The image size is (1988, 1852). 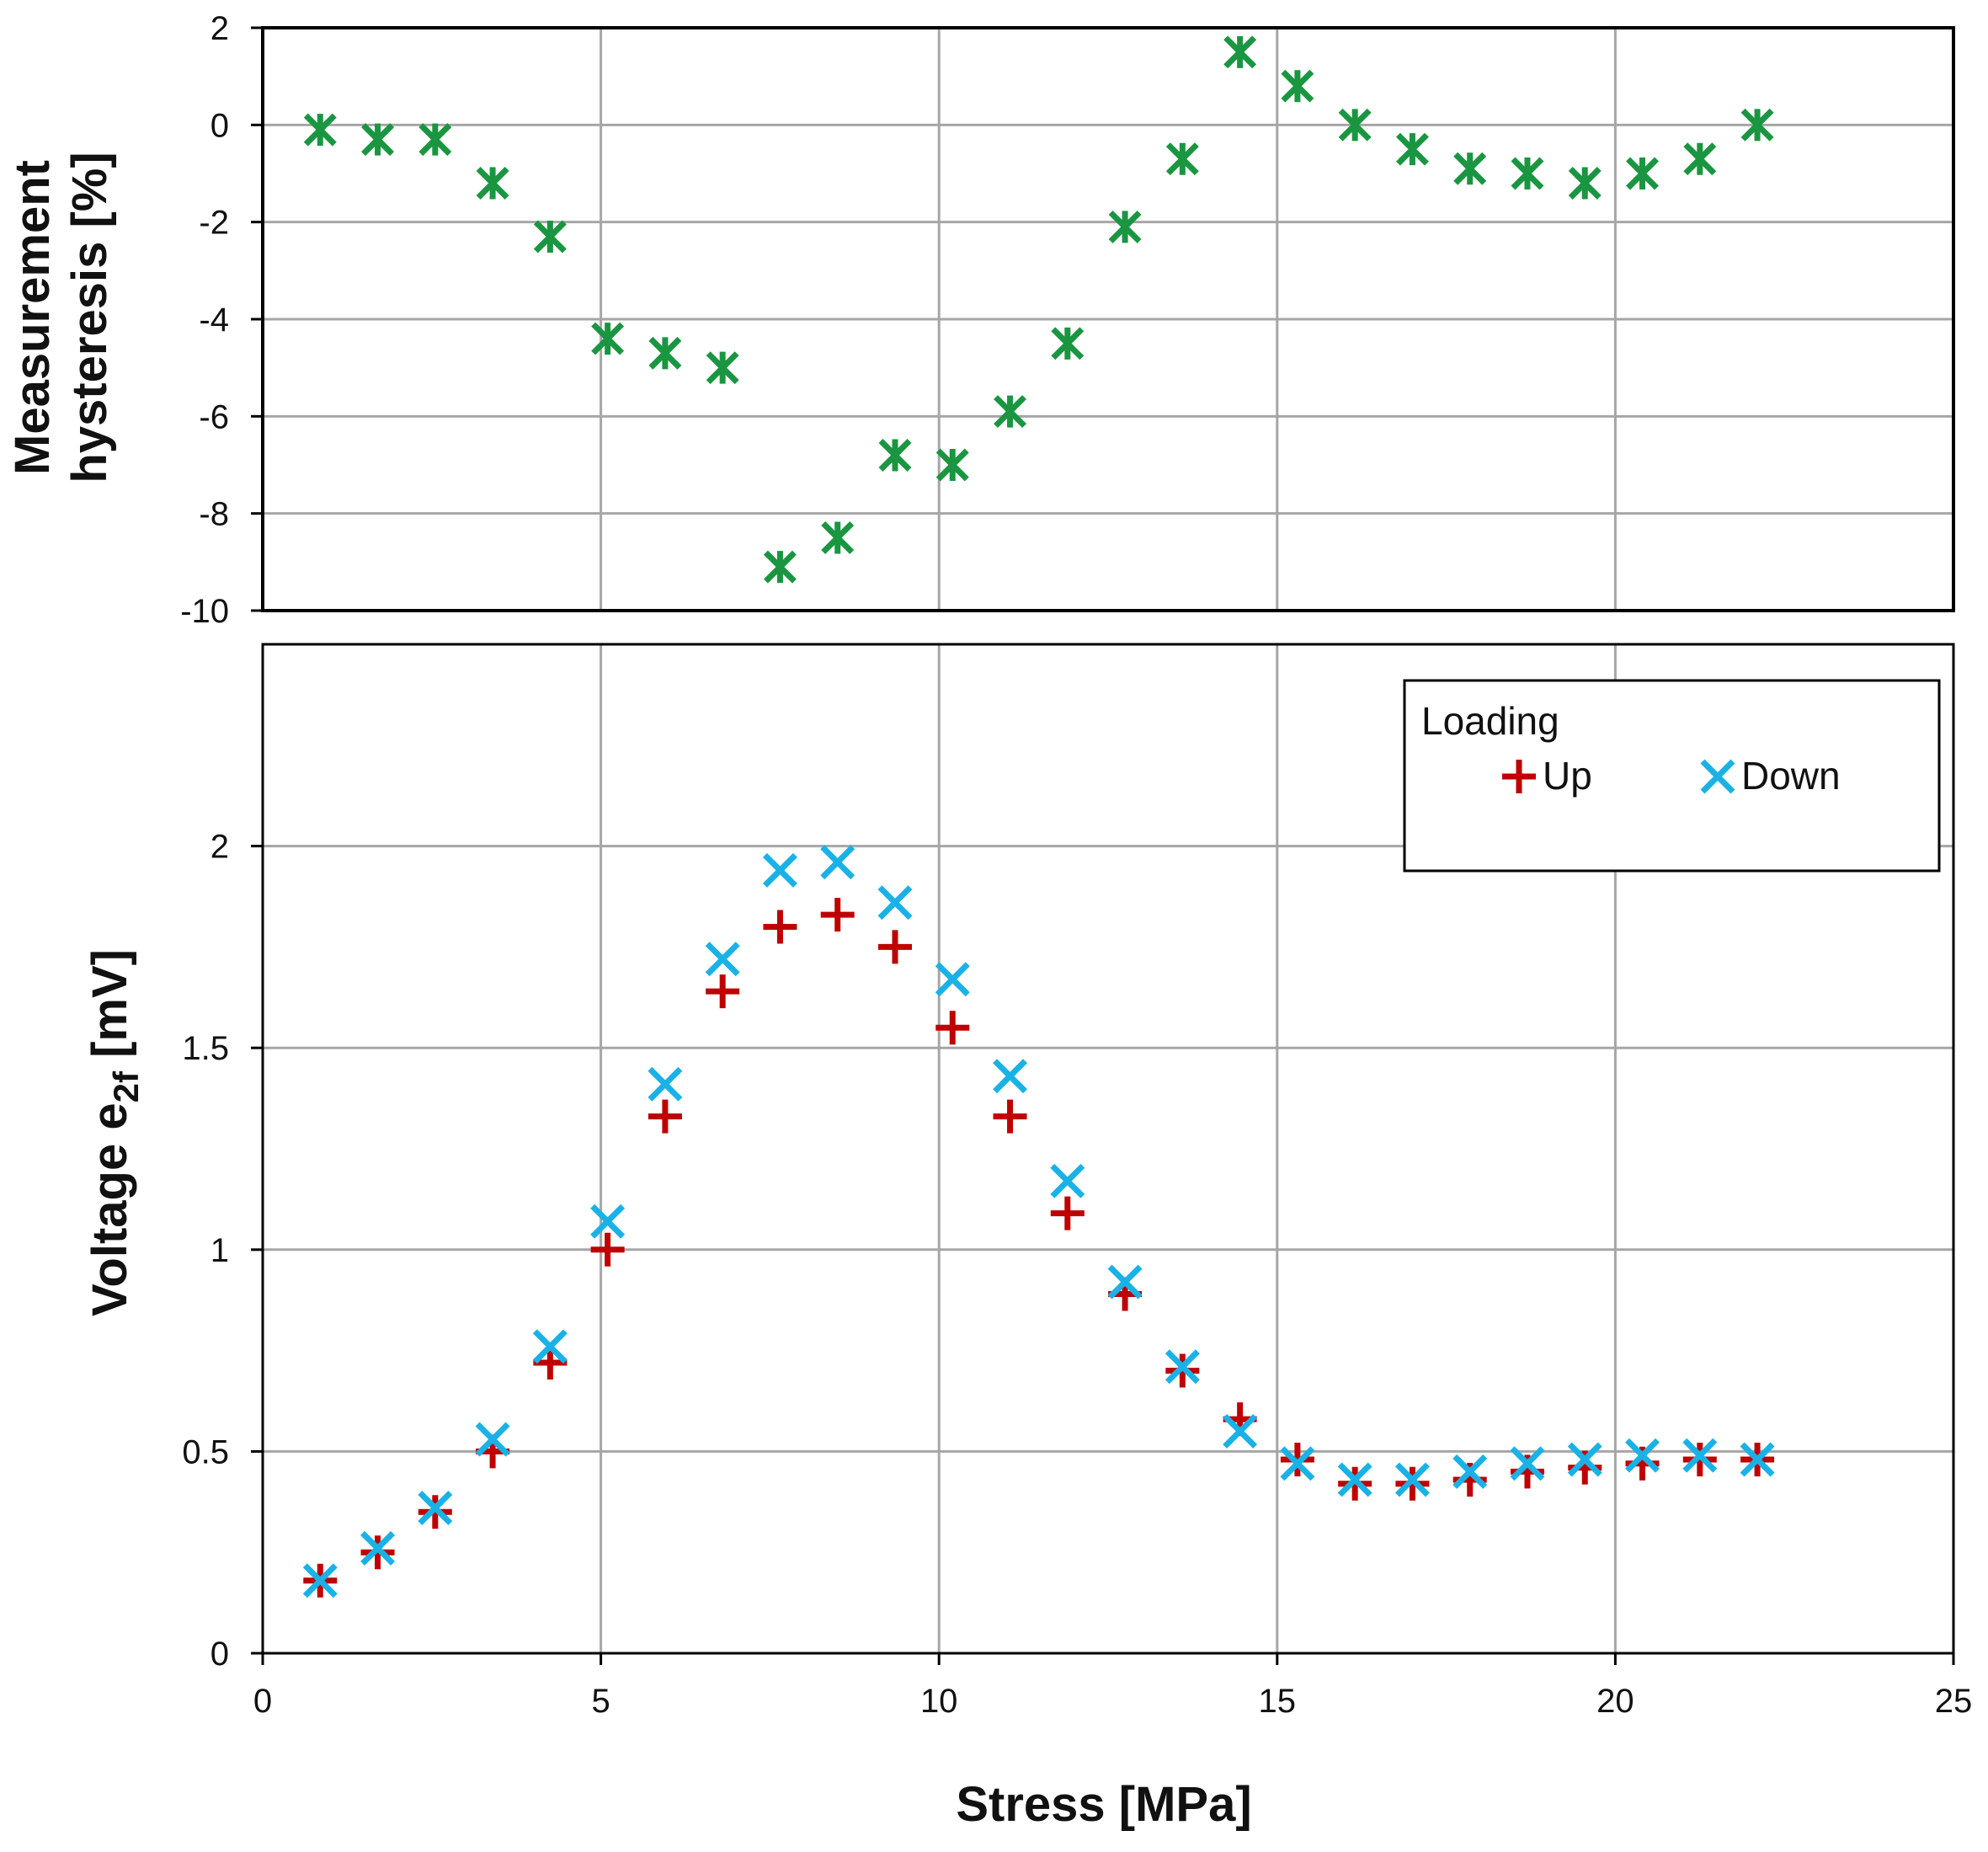 I want to click on voltage-x-tick-label: 15, so click(x=1278, y=1701).